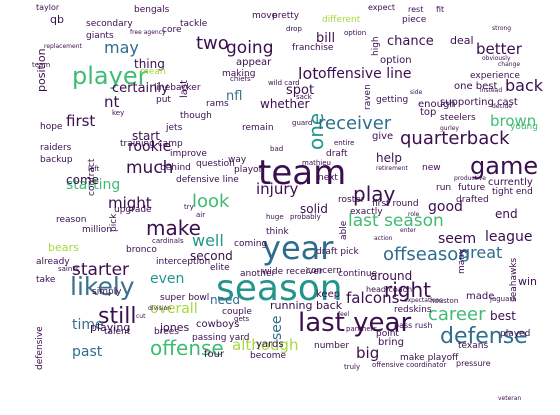 The image size is (560, 415). I want to click on word-raiders: raiders, so click(56, 148).